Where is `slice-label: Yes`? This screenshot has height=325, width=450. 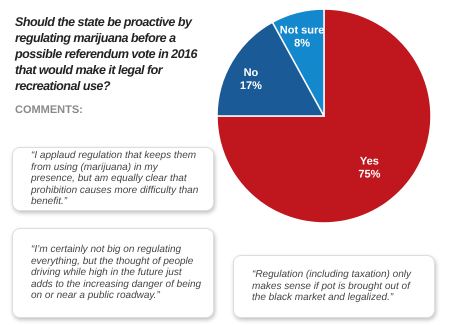 slice-label: Yes is located at coordinates (369, 161).